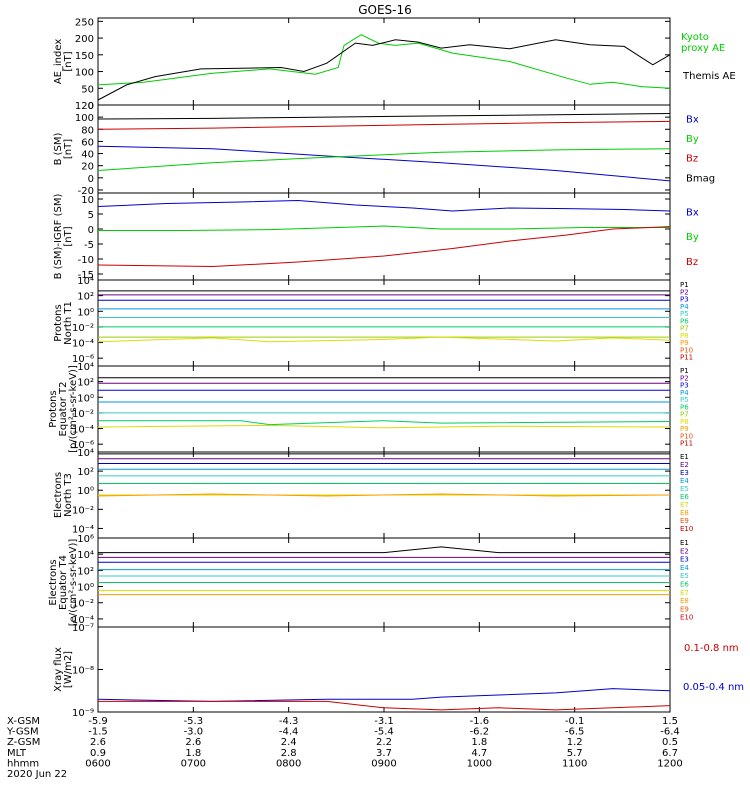 The width and height of the screenshot is (750, 804). I want to click on series-line-0-1-0-8-nm, so click(384, 705).